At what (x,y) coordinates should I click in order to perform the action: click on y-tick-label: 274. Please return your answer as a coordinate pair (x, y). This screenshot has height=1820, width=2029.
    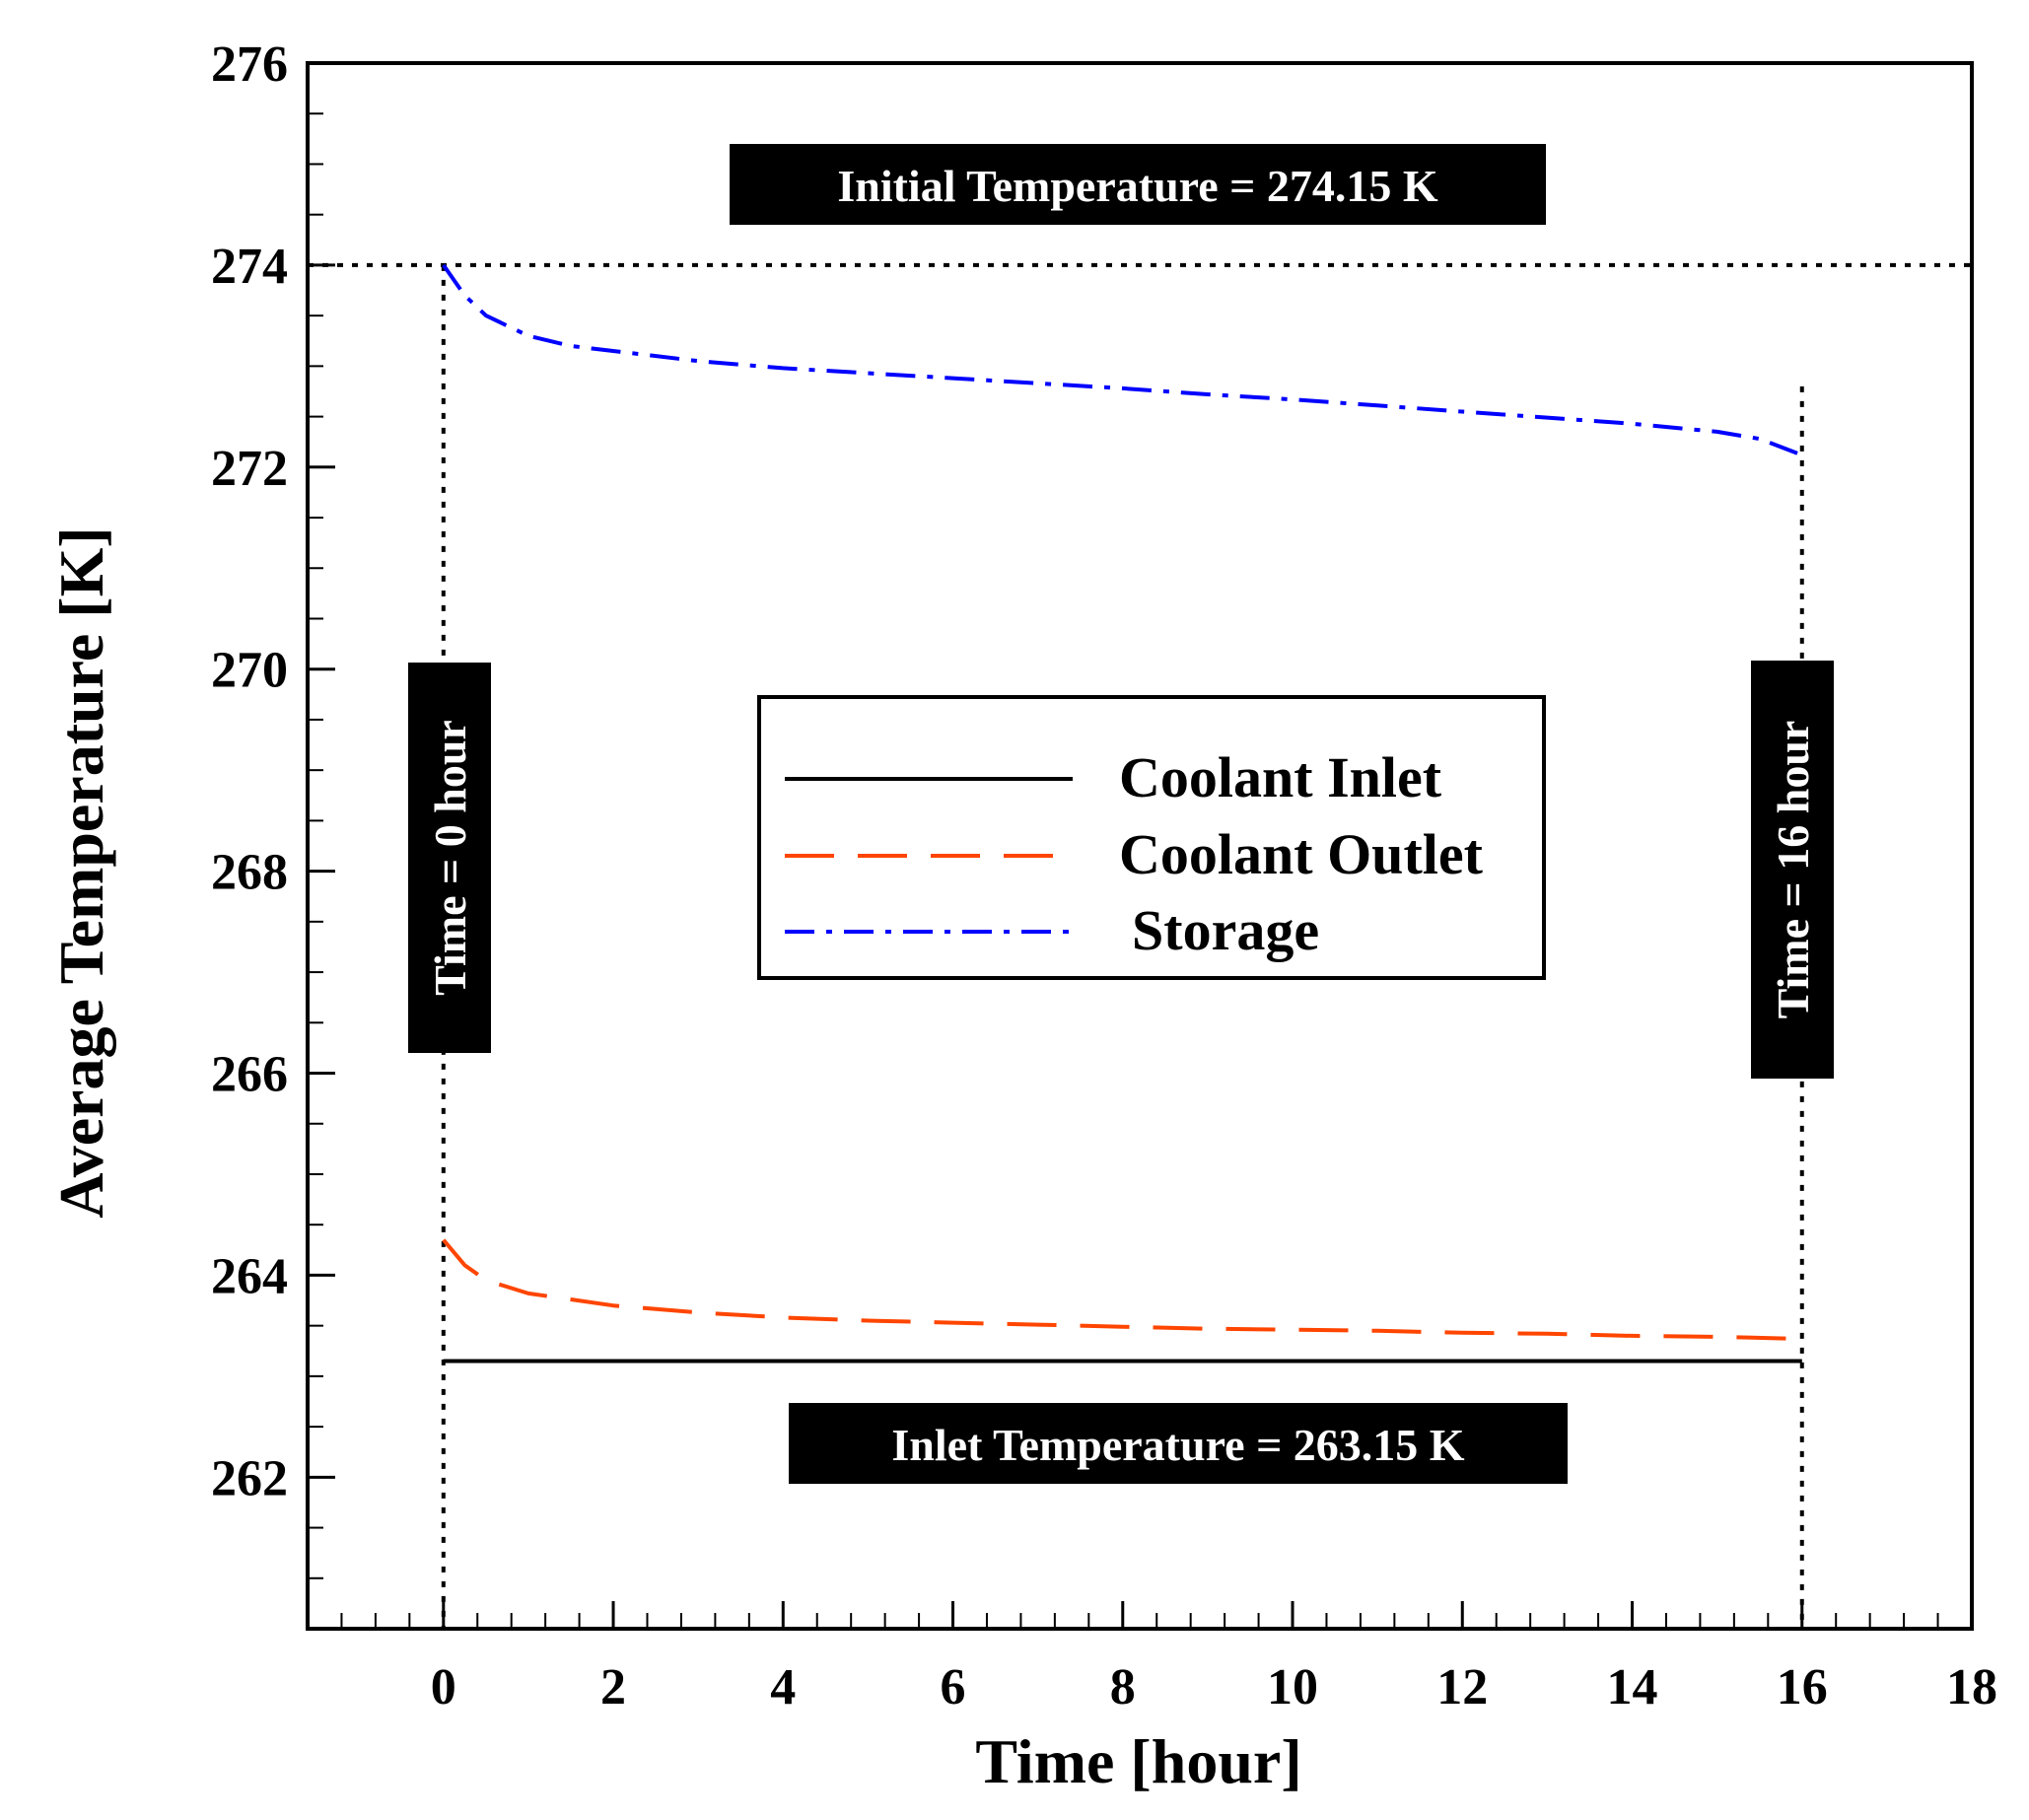
    Looking at the image, I should click on (249, 267).